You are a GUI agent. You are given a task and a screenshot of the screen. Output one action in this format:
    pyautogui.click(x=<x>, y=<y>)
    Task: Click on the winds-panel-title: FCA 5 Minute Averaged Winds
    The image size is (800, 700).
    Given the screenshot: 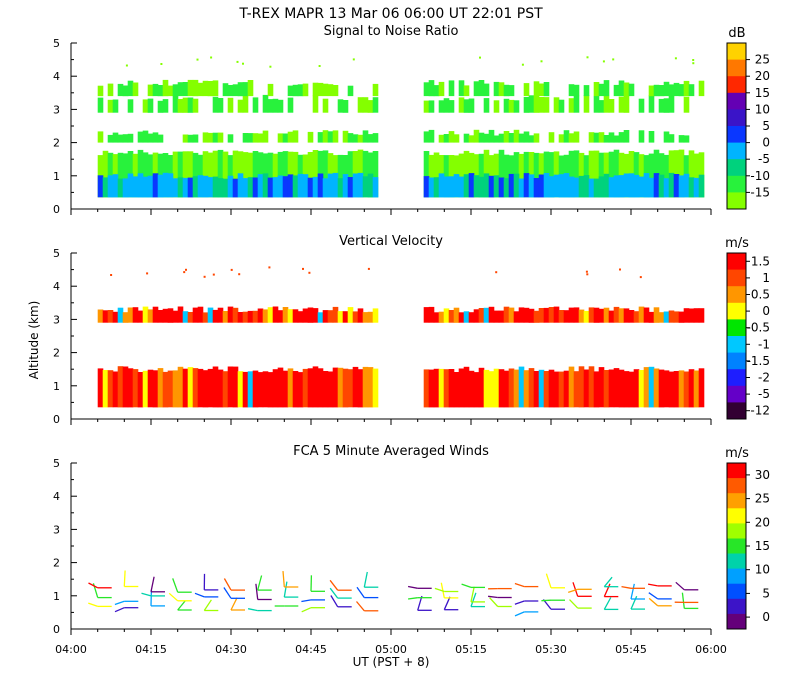 What is the action you would take?
    pyautogui.click(x=391, y=451)
    